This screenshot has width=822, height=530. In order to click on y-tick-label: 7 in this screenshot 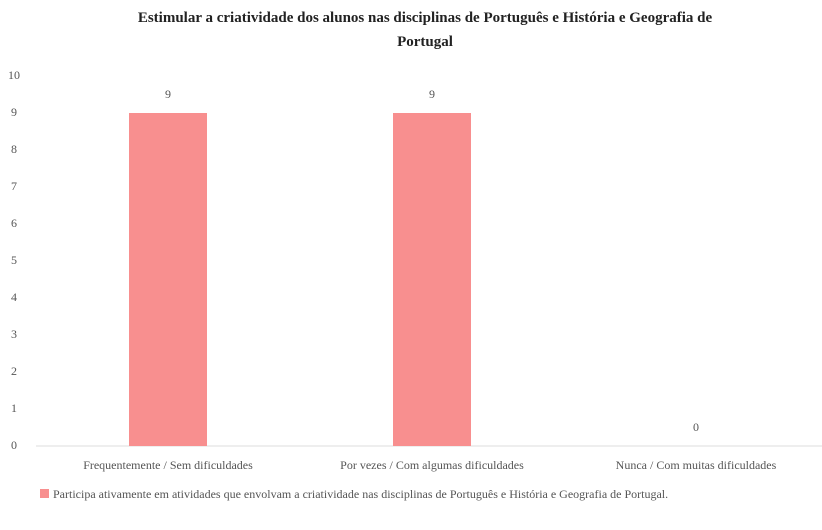, I will do `click(14, 186)`.